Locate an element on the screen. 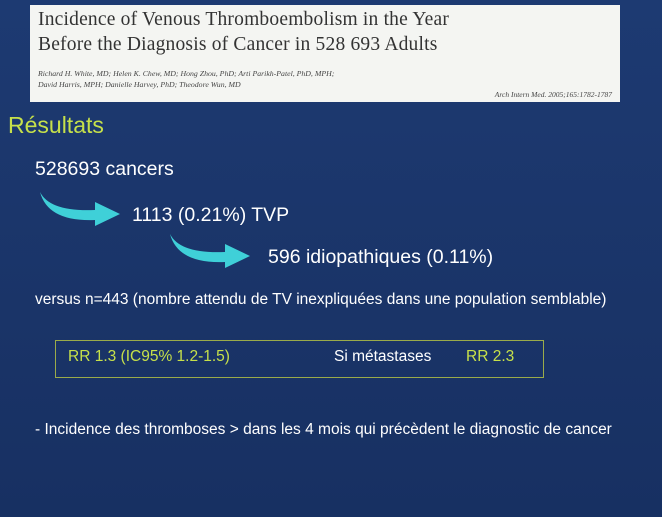 The width and height of the screenshot is (662, 517). citation: Arch Intern Med. 2005;165:1782-1787 is located at coordinates (553, 94).